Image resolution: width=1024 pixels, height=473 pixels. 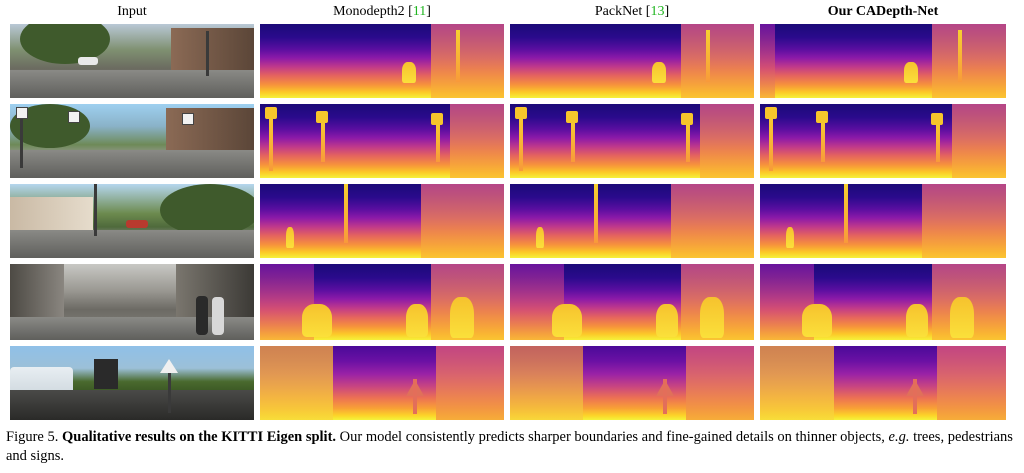 What do you see at coordinates (32, 437) in the screenshot?
I see `figure-label: Figure 5.` at bounding box center [32, 437].